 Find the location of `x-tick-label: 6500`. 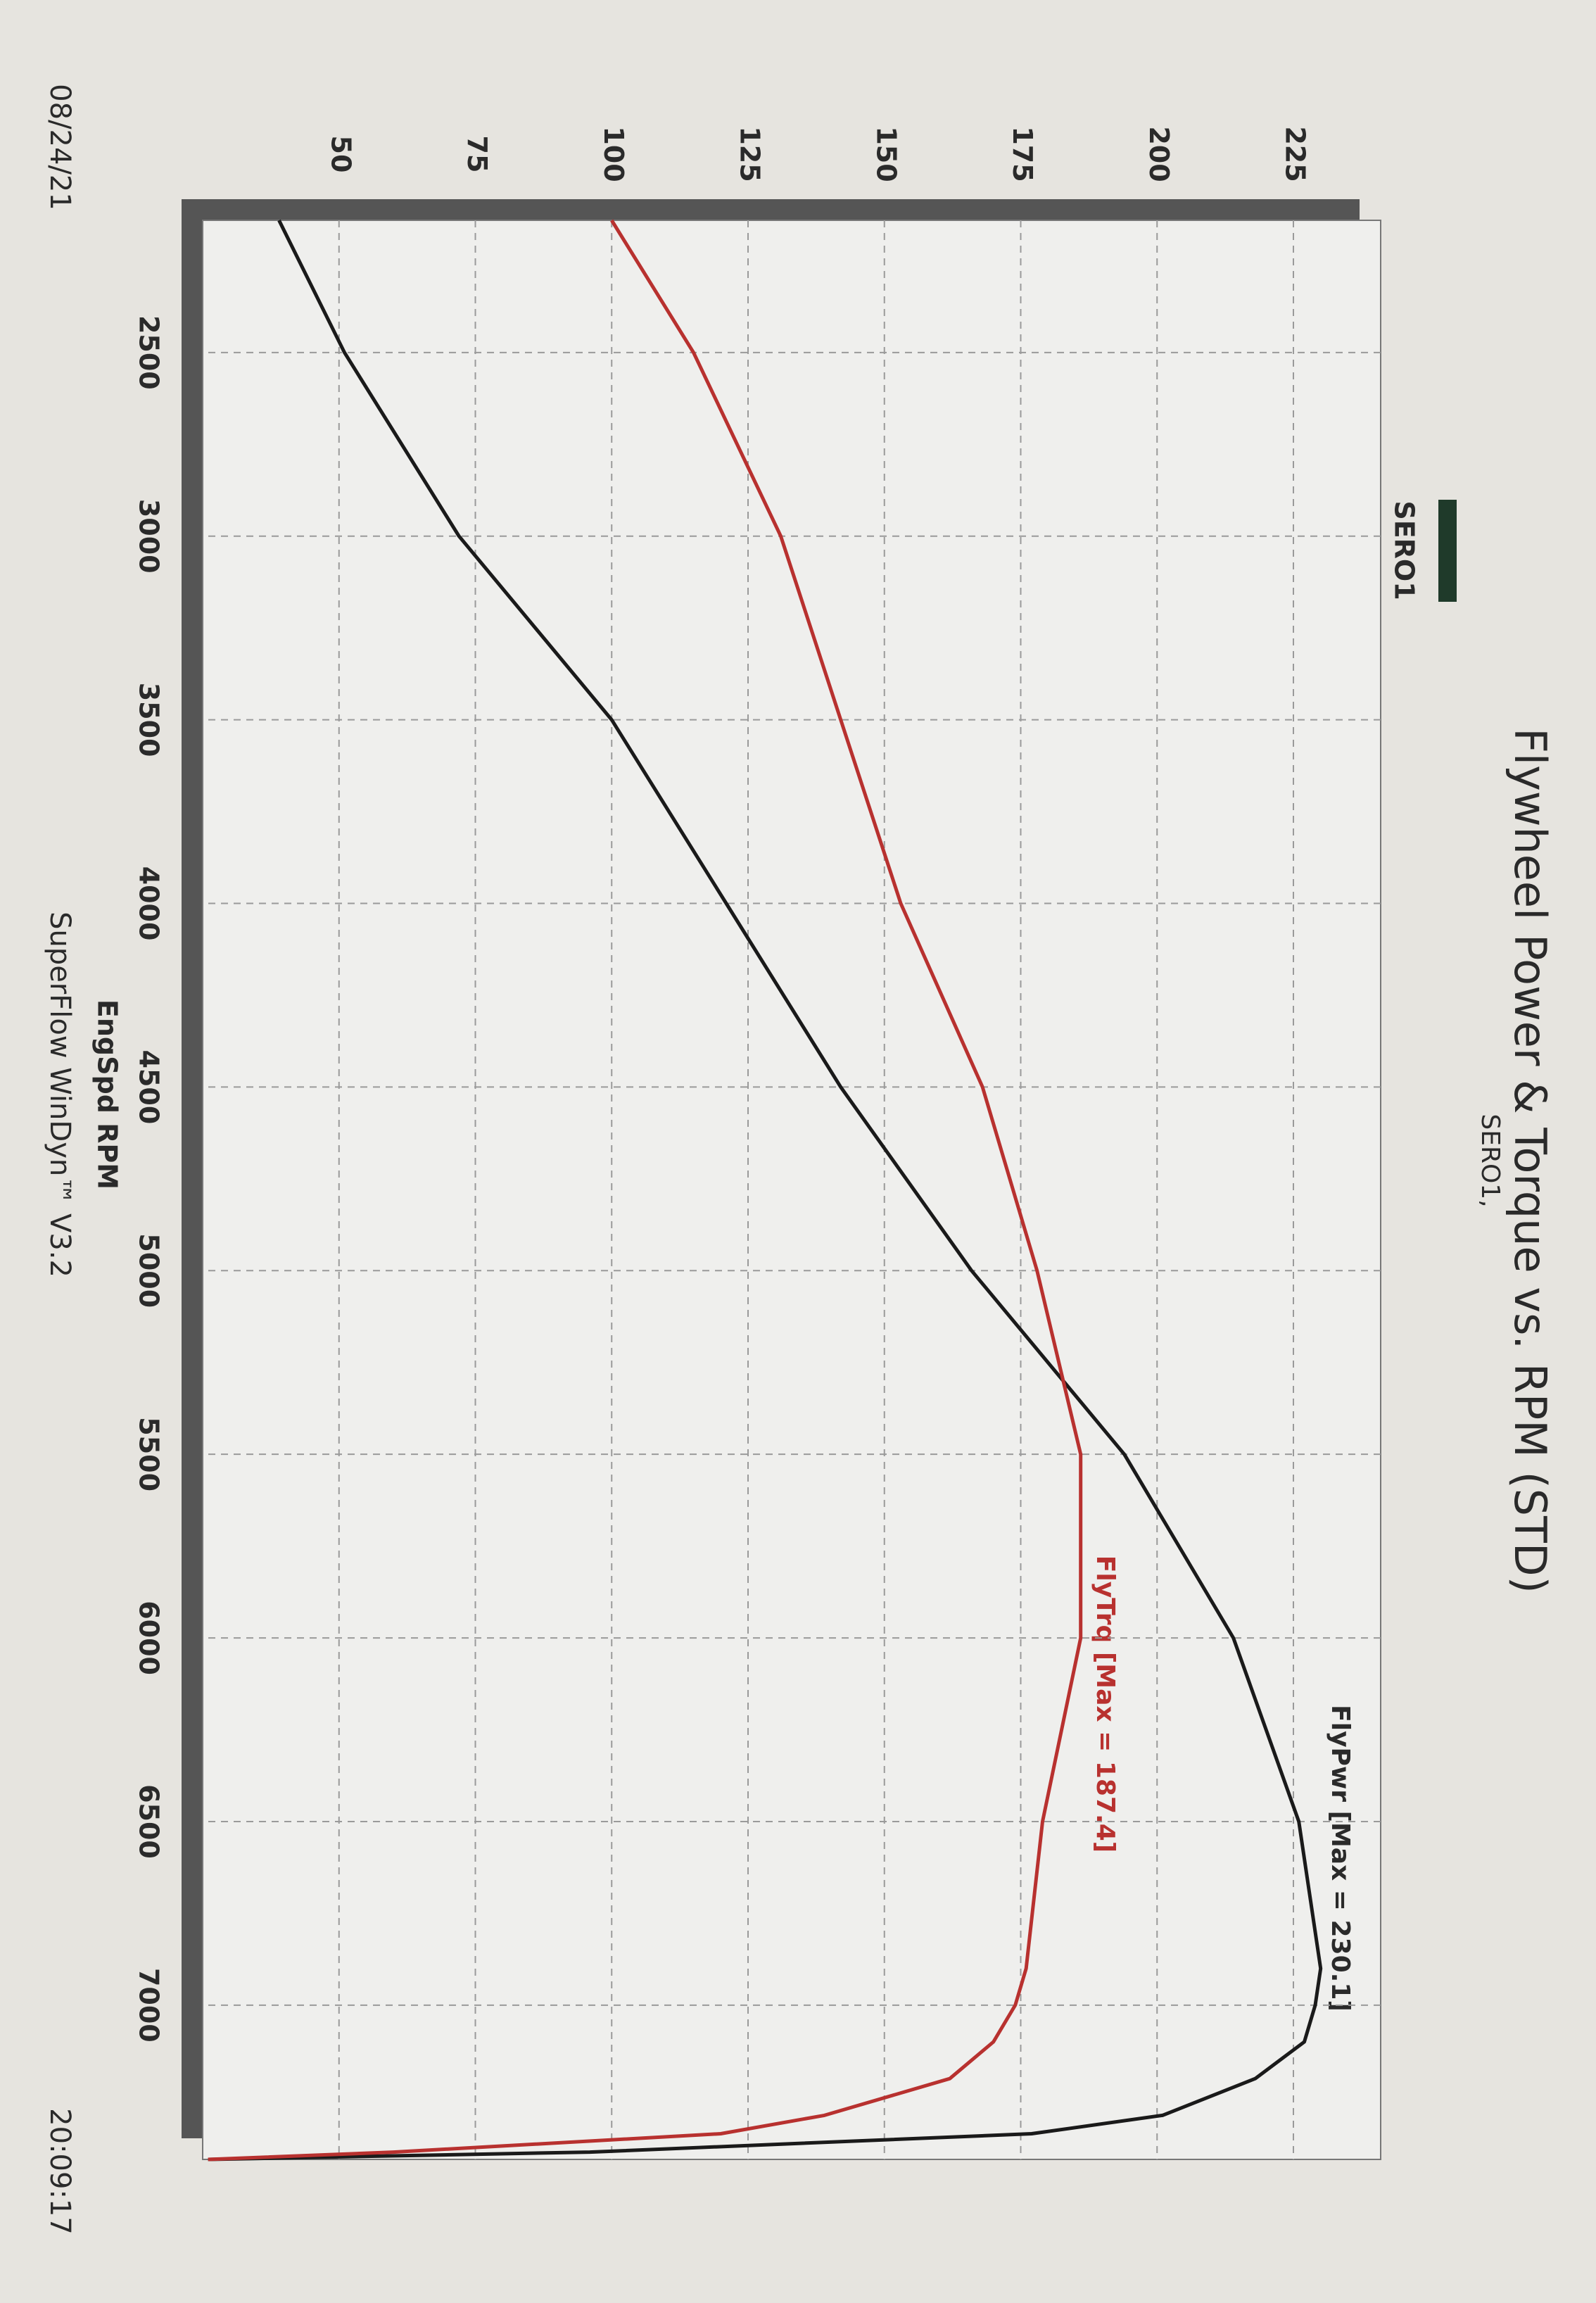

x-tick-label: 6500 is located at coordinates (149, 1821).